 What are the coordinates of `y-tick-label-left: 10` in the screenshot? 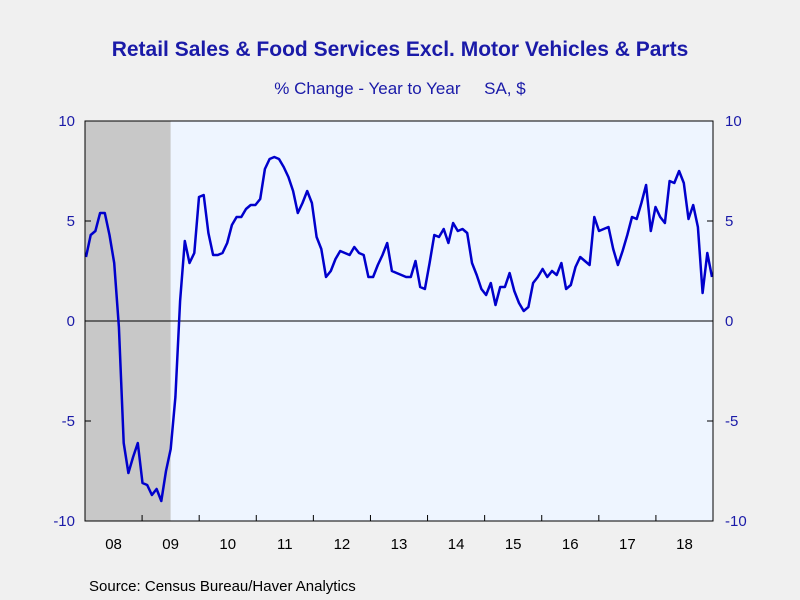 It's located at (66, 121).